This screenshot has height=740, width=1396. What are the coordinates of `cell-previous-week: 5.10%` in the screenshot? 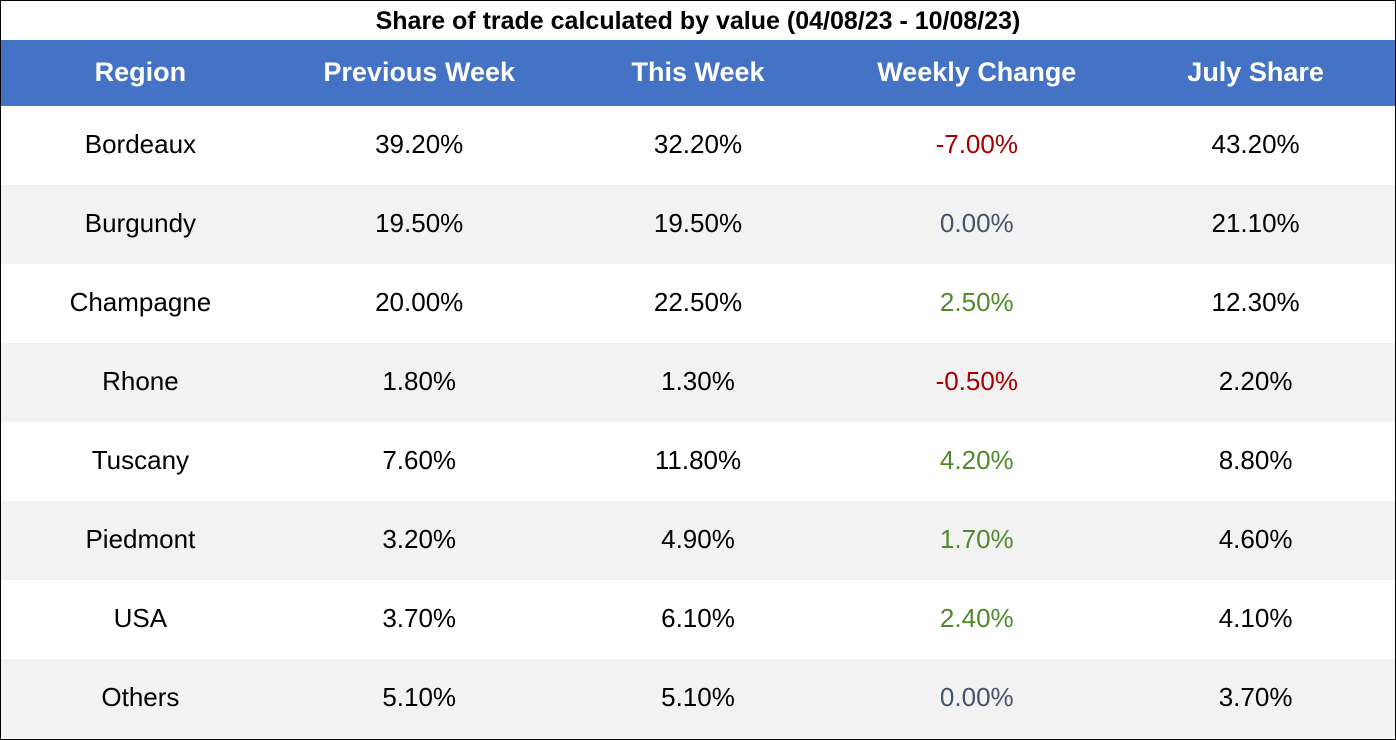 It's located at (419, 697).